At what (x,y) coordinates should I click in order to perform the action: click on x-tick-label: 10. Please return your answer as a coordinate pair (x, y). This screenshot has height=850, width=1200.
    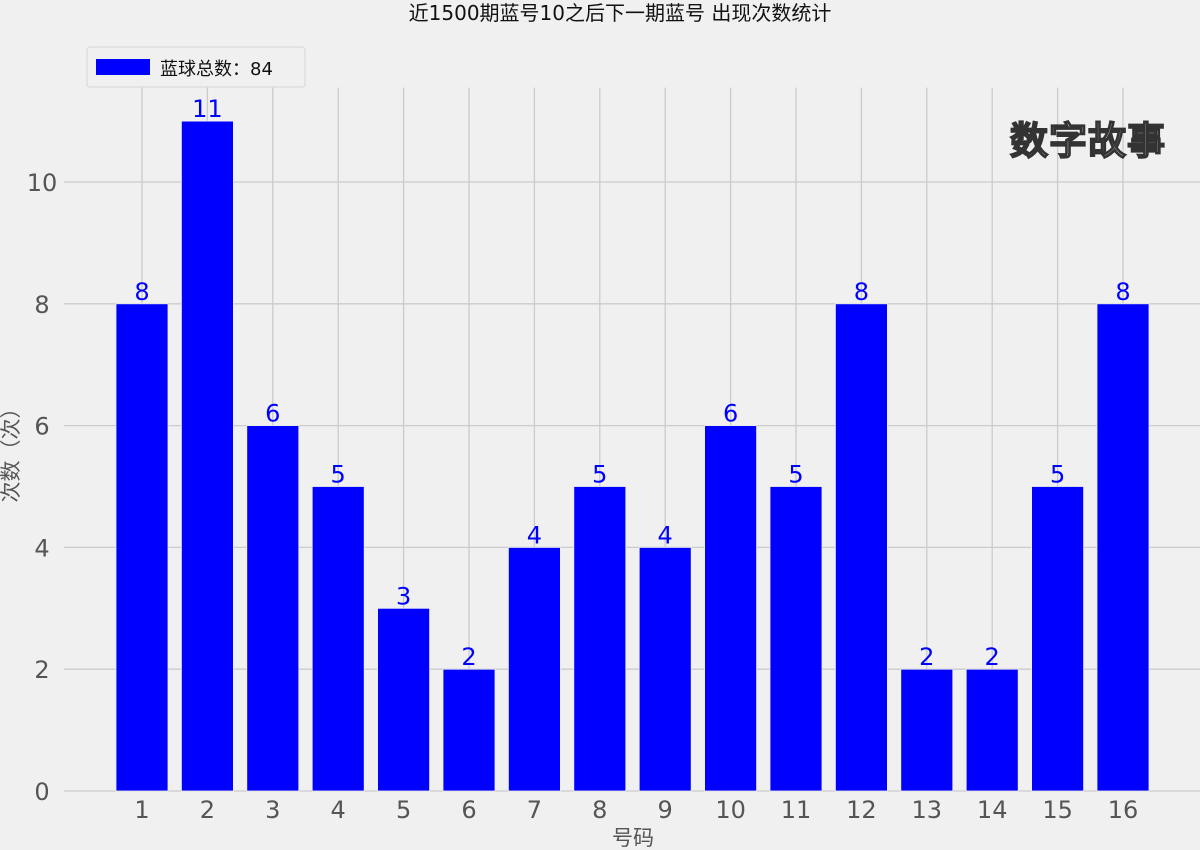
    Looking at the image, I should click on (730, 810).